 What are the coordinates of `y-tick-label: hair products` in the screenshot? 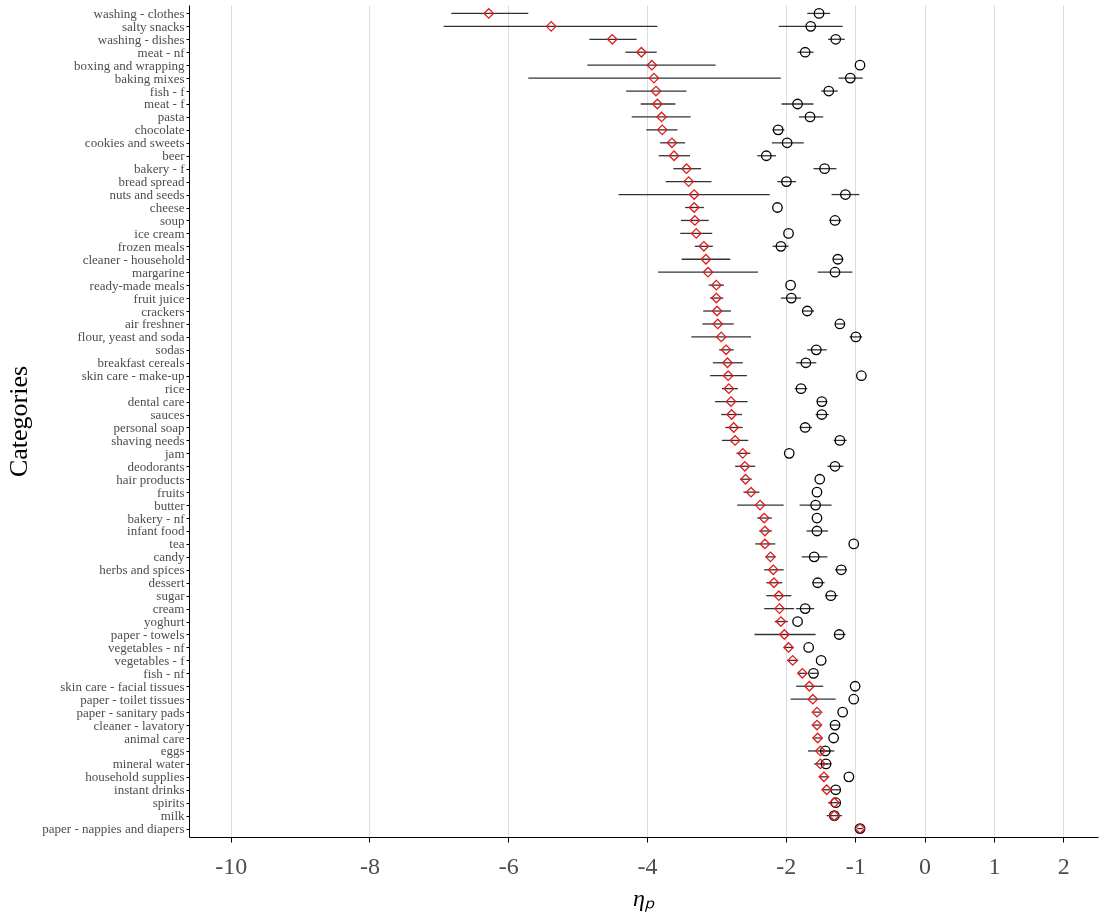 It's located at (150, 479).